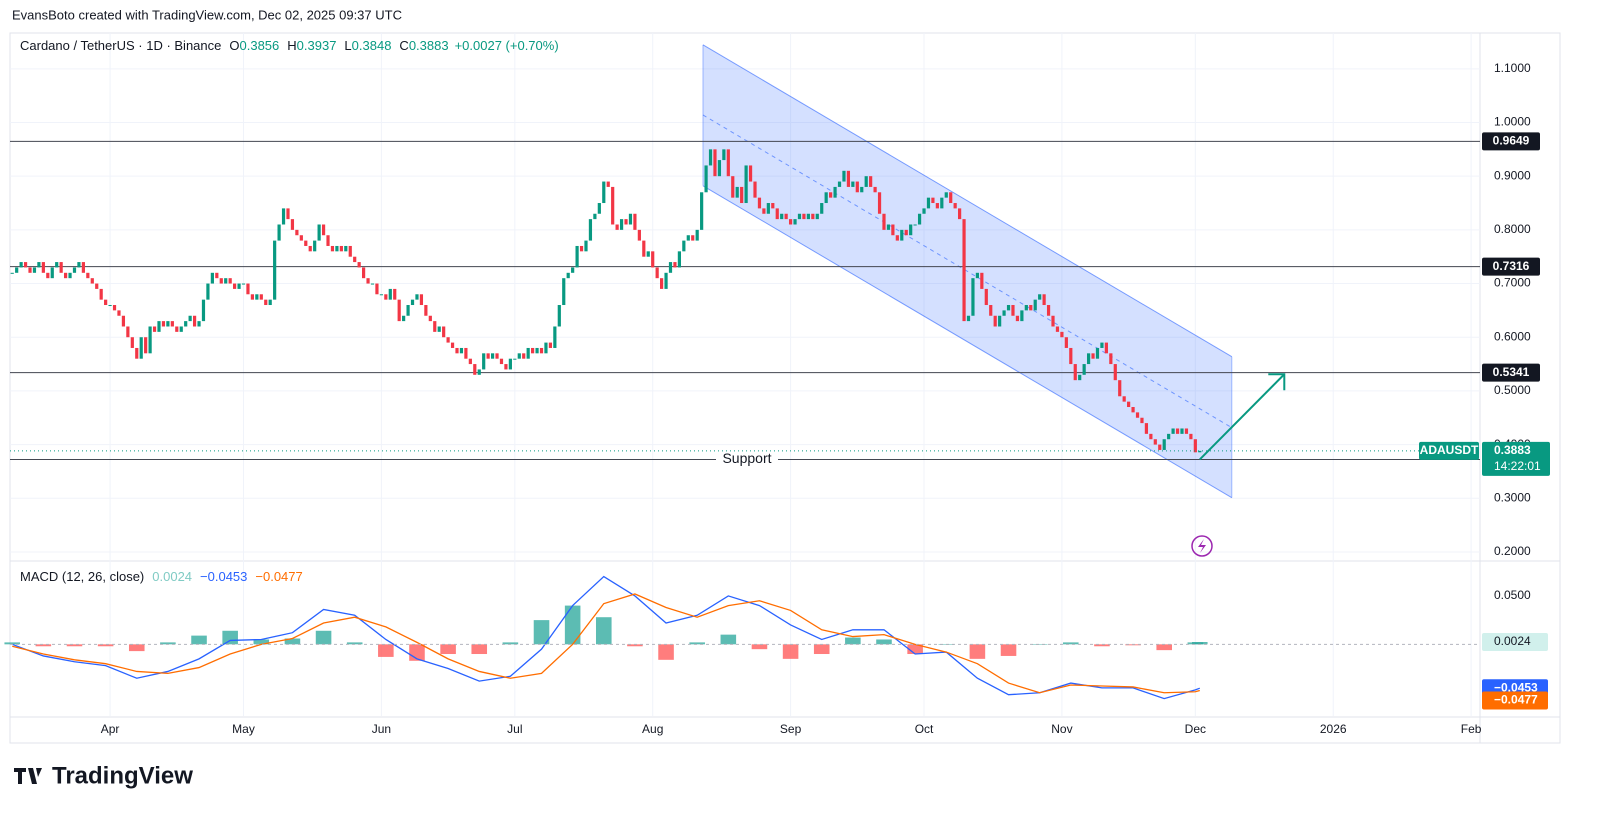  Describe the element at coordinates (1515, 642) in the screenshot. I see `macd-value-badge` at that location.